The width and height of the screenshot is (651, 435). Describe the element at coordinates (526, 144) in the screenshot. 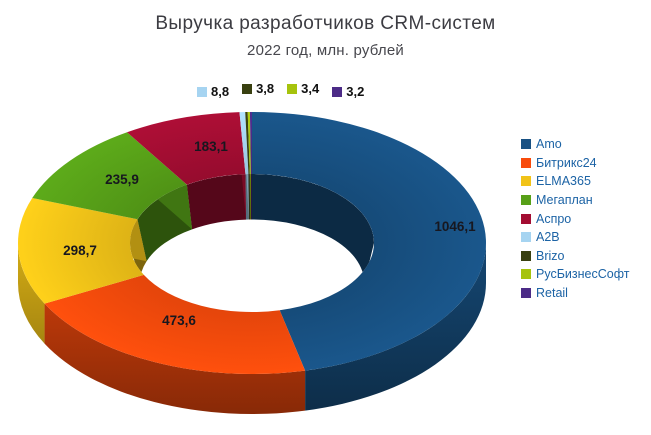

I see `legend-swatch-Amo` at that location.